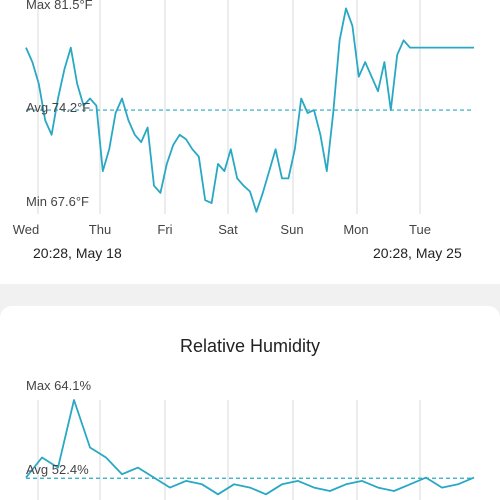 The width and height of the screenshot is (500, 500). Describe the element at coordinates (57, 469) in the screenshot. I see `humidity-avg-label: Avg 52.4%` at that location.